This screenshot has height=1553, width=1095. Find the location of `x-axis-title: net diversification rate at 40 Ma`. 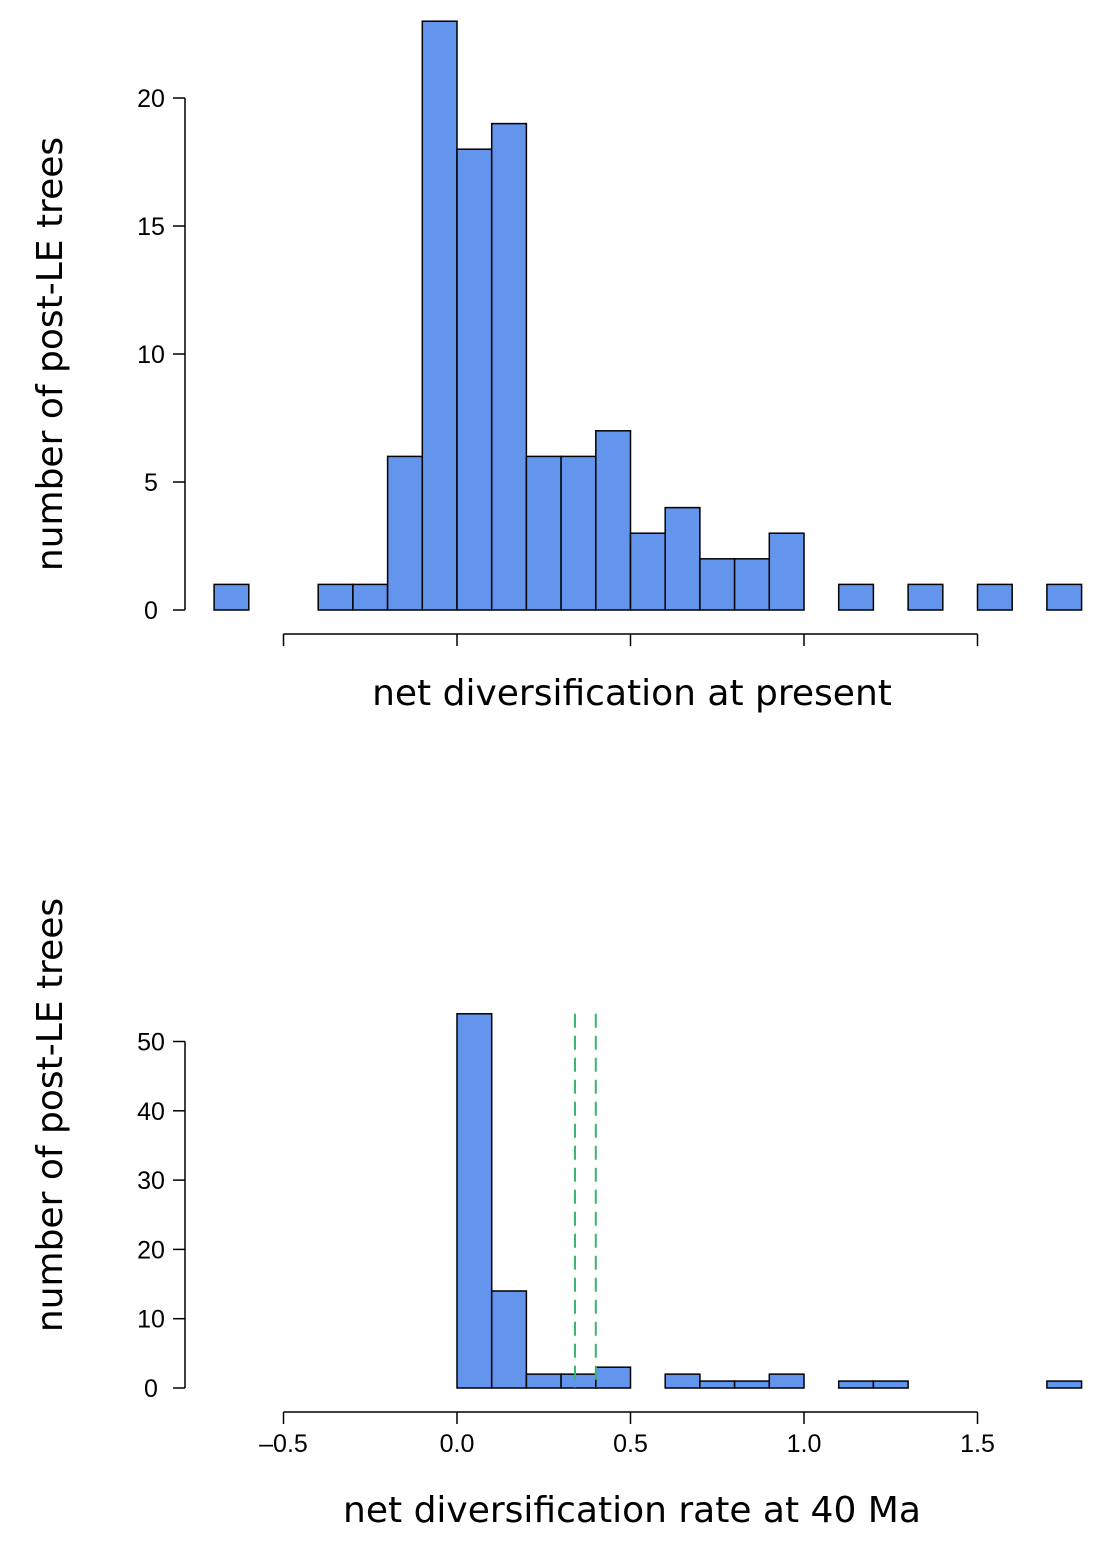

x-axis-title: net diversification rate at 40 Ma is located at coordinates (632, 1510).